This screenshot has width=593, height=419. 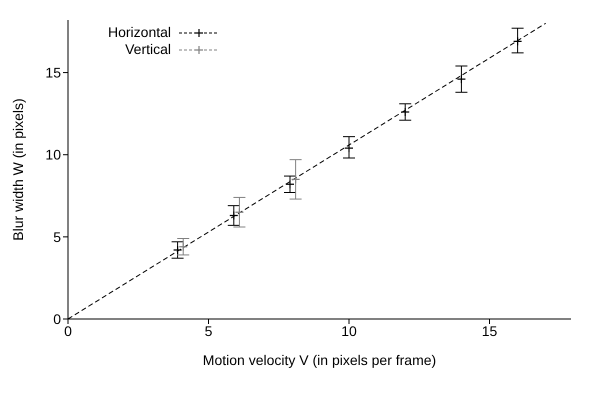 What do you see at coordinates (18, 169) in the screenshot?
I see `y-axis-title: Blur width W (in pixels)` at bounding box center [18, 169].